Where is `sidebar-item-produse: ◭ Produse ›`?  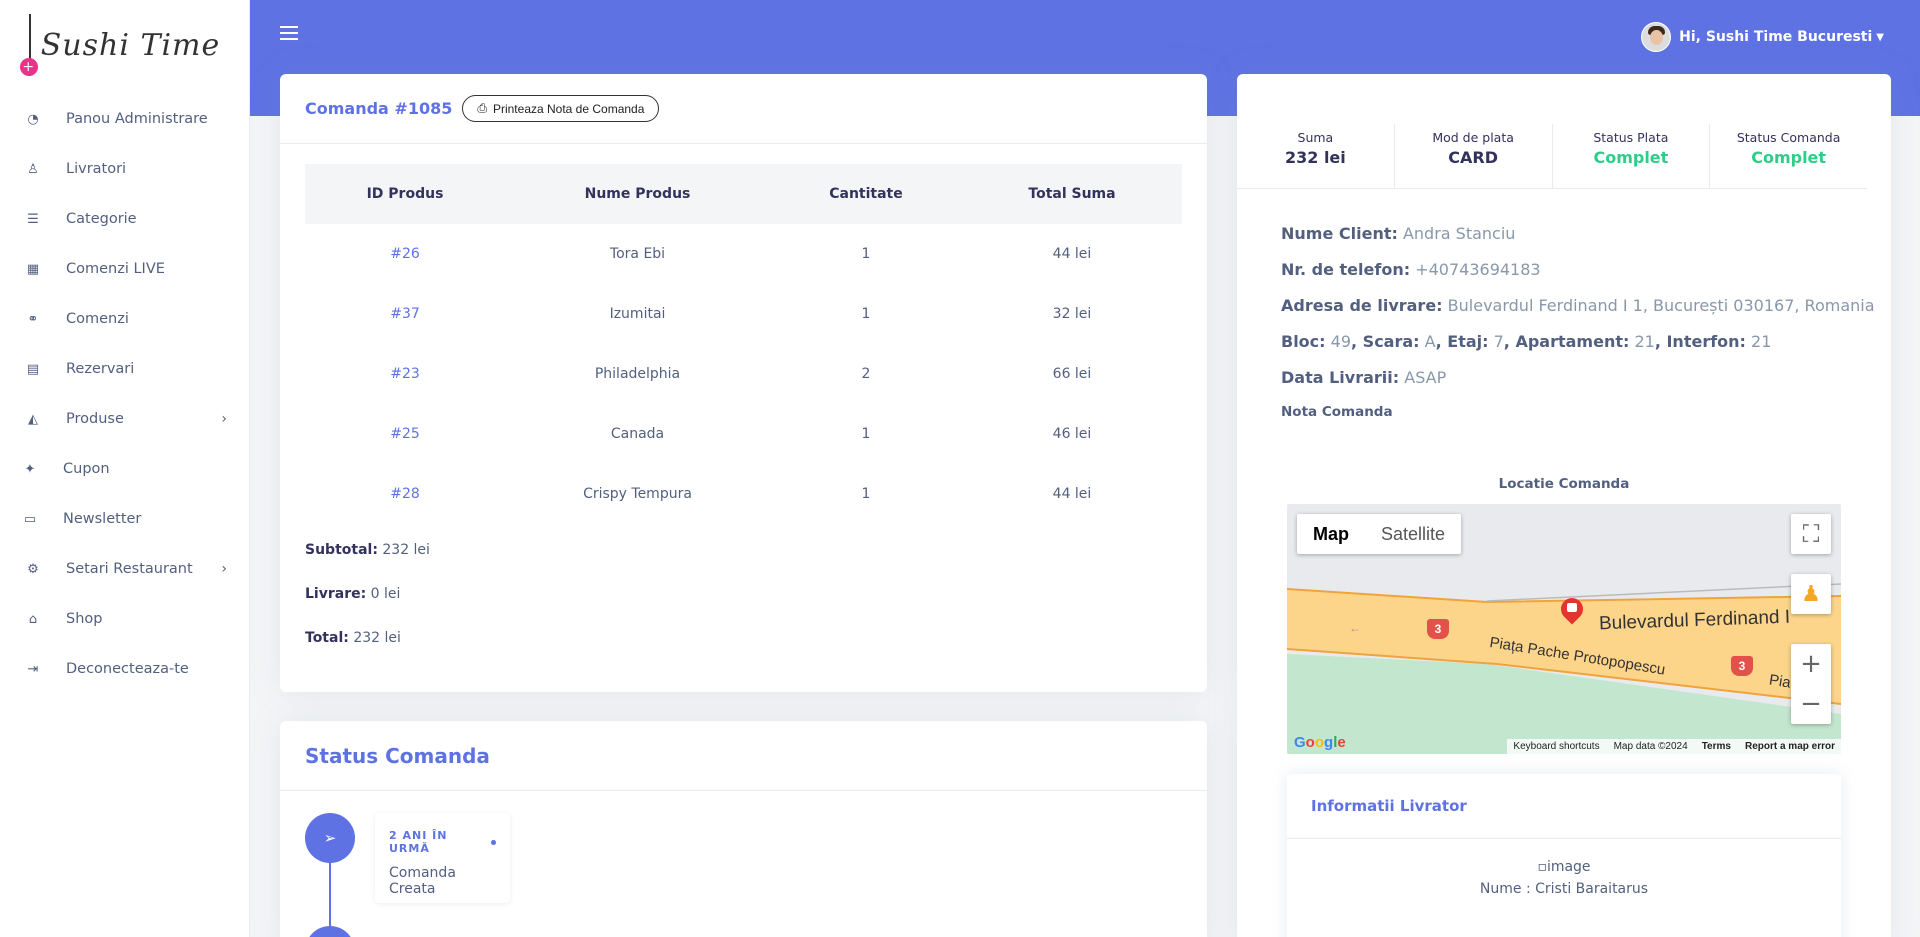
sidebar-item-produse: ◭ Produse › is located at coordinates (127, 419).